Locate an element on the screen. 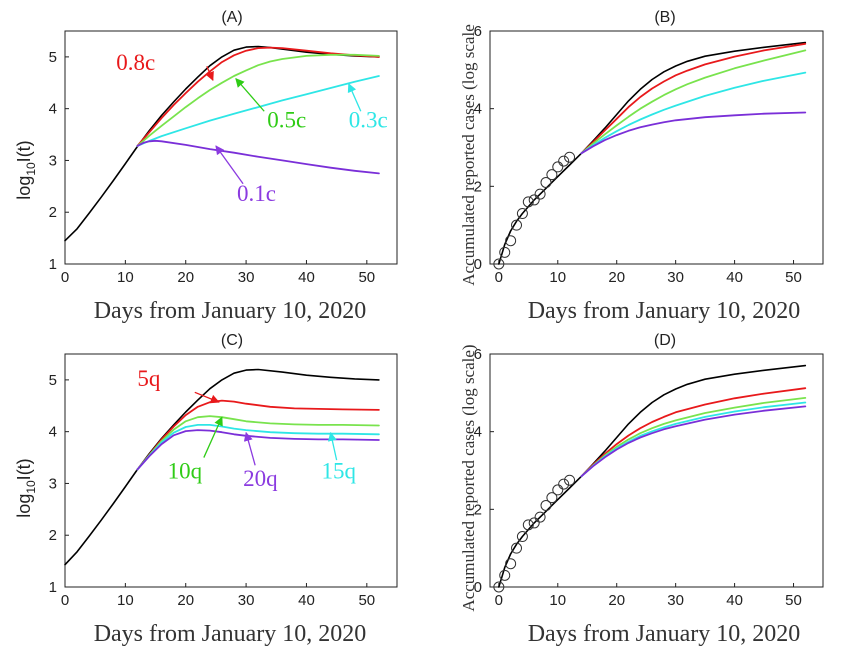  annotation-label: 10q is located at coordinates (185, 470).